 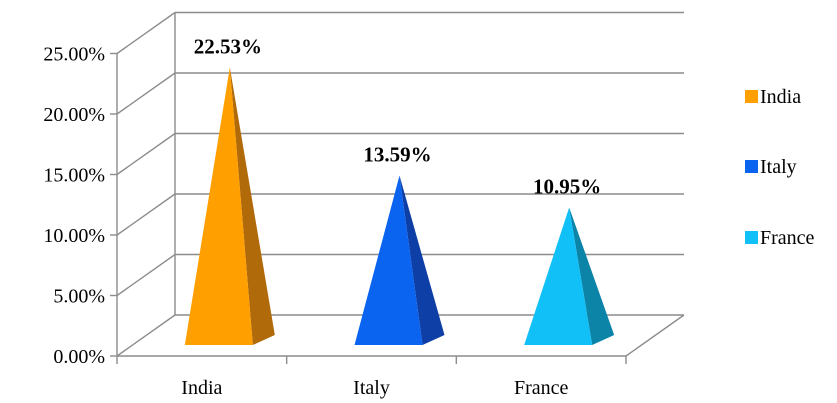 I want to click on y-tick-label: 10.00%, so click(x=74, y=236).